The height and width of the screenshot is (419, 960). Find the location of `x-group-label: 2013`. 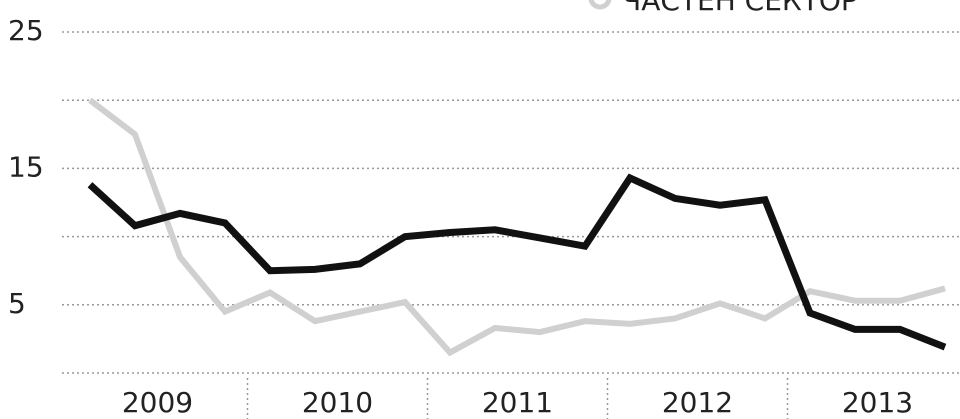

x-group-label: 2013 is located at coordinates (877, 402).